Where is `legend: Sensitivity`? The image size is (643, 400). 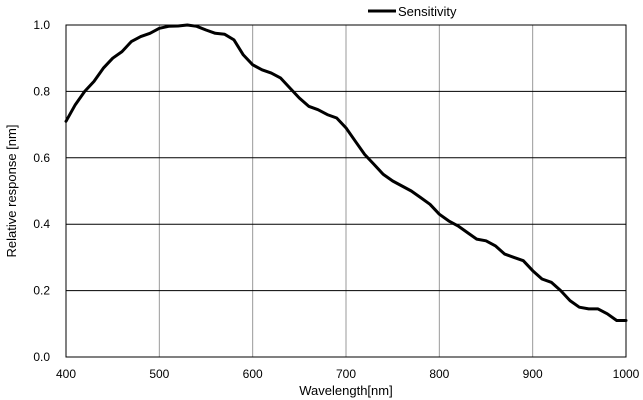 legend: Sensitivity is located at coordinates (412, 11).